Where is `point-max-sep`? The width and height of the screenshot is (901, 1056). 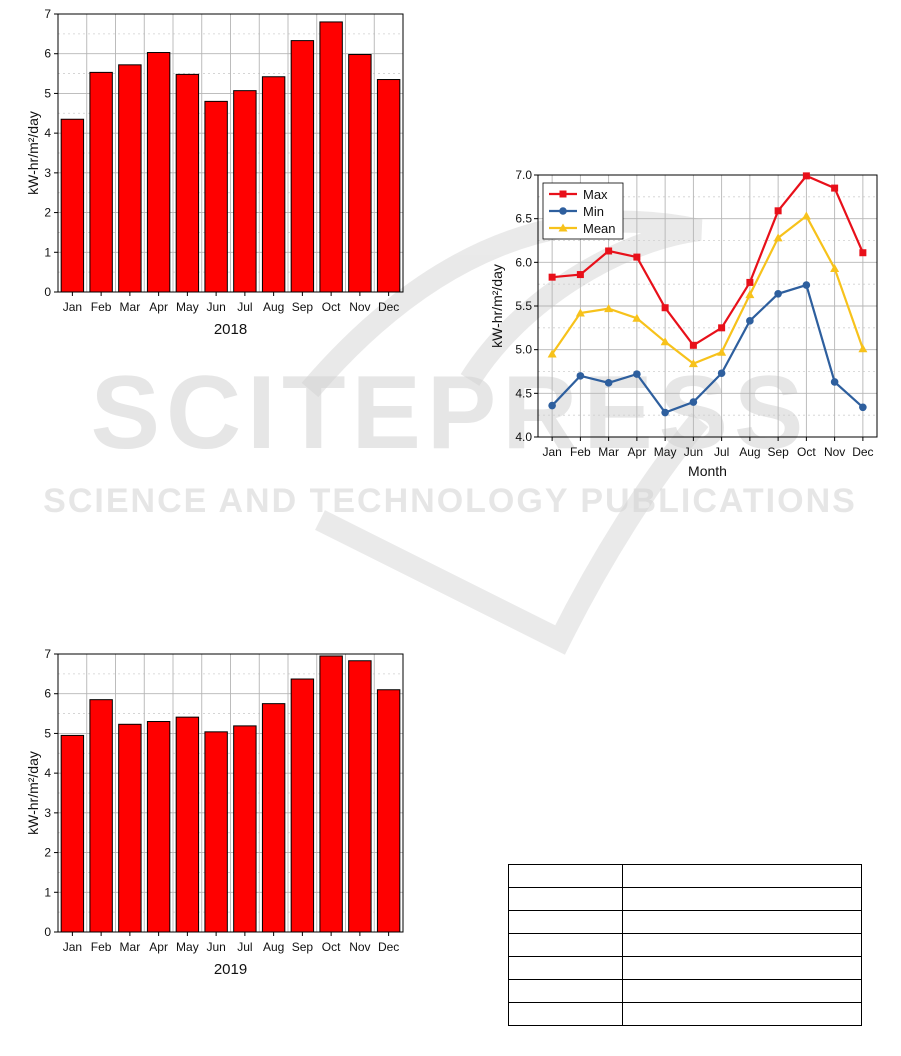 point-max-sep is located at coordinates (778, 211).